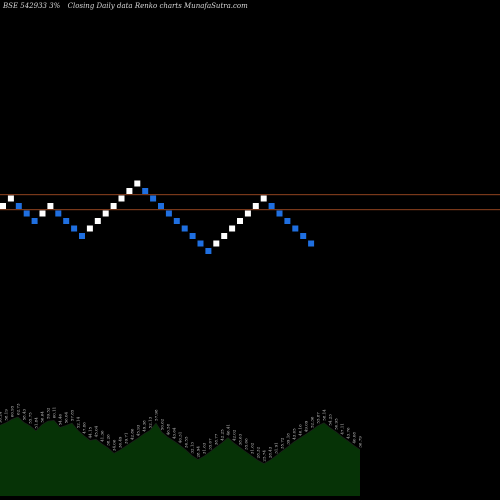 Image resolution: width=500 pixels, height=500 pixels. What do you see at coordinates (162, 424) in the screenshot?
I see `rsi-value-label: 50.62` at bounding box center [162, 424].